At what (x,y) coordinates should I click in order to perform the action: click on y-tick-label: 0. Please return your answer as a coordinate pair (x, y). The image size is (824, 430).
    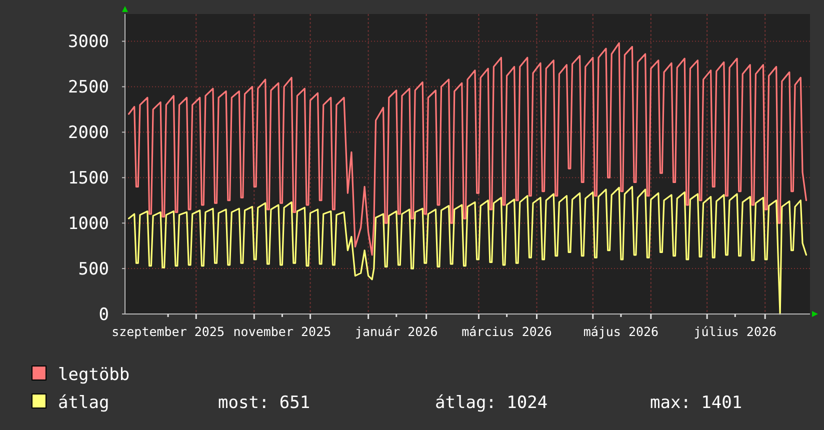
    Looking at the image, I should click on (103, 314).